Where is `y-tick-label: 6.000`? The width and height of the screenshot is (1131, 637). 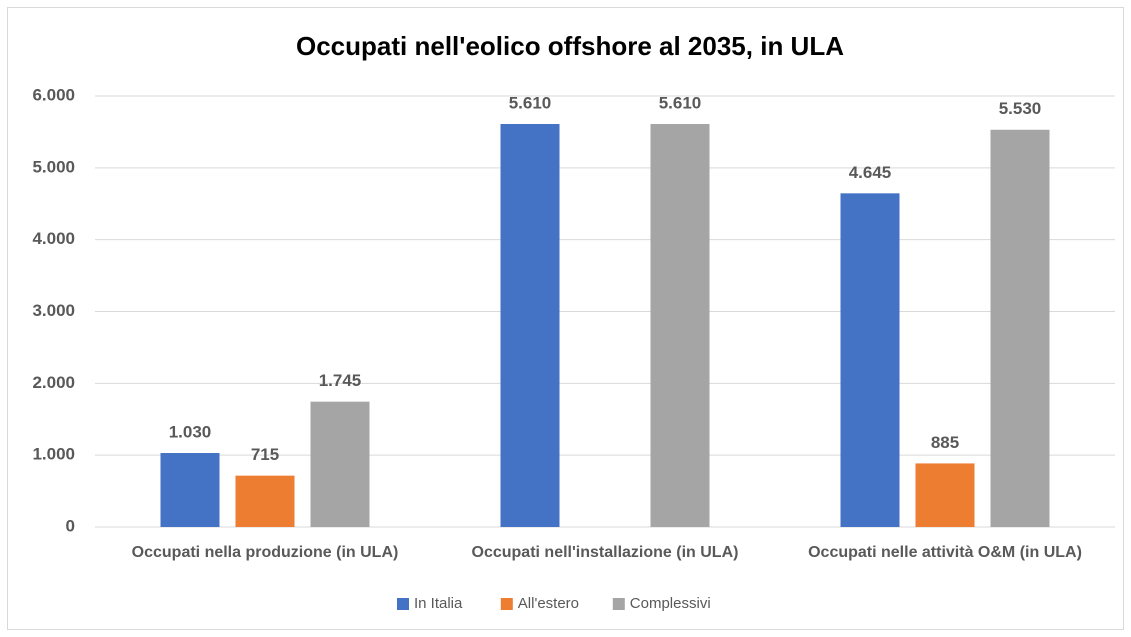 y-tick-label: 6.000 is located at coordinates (53, 94).